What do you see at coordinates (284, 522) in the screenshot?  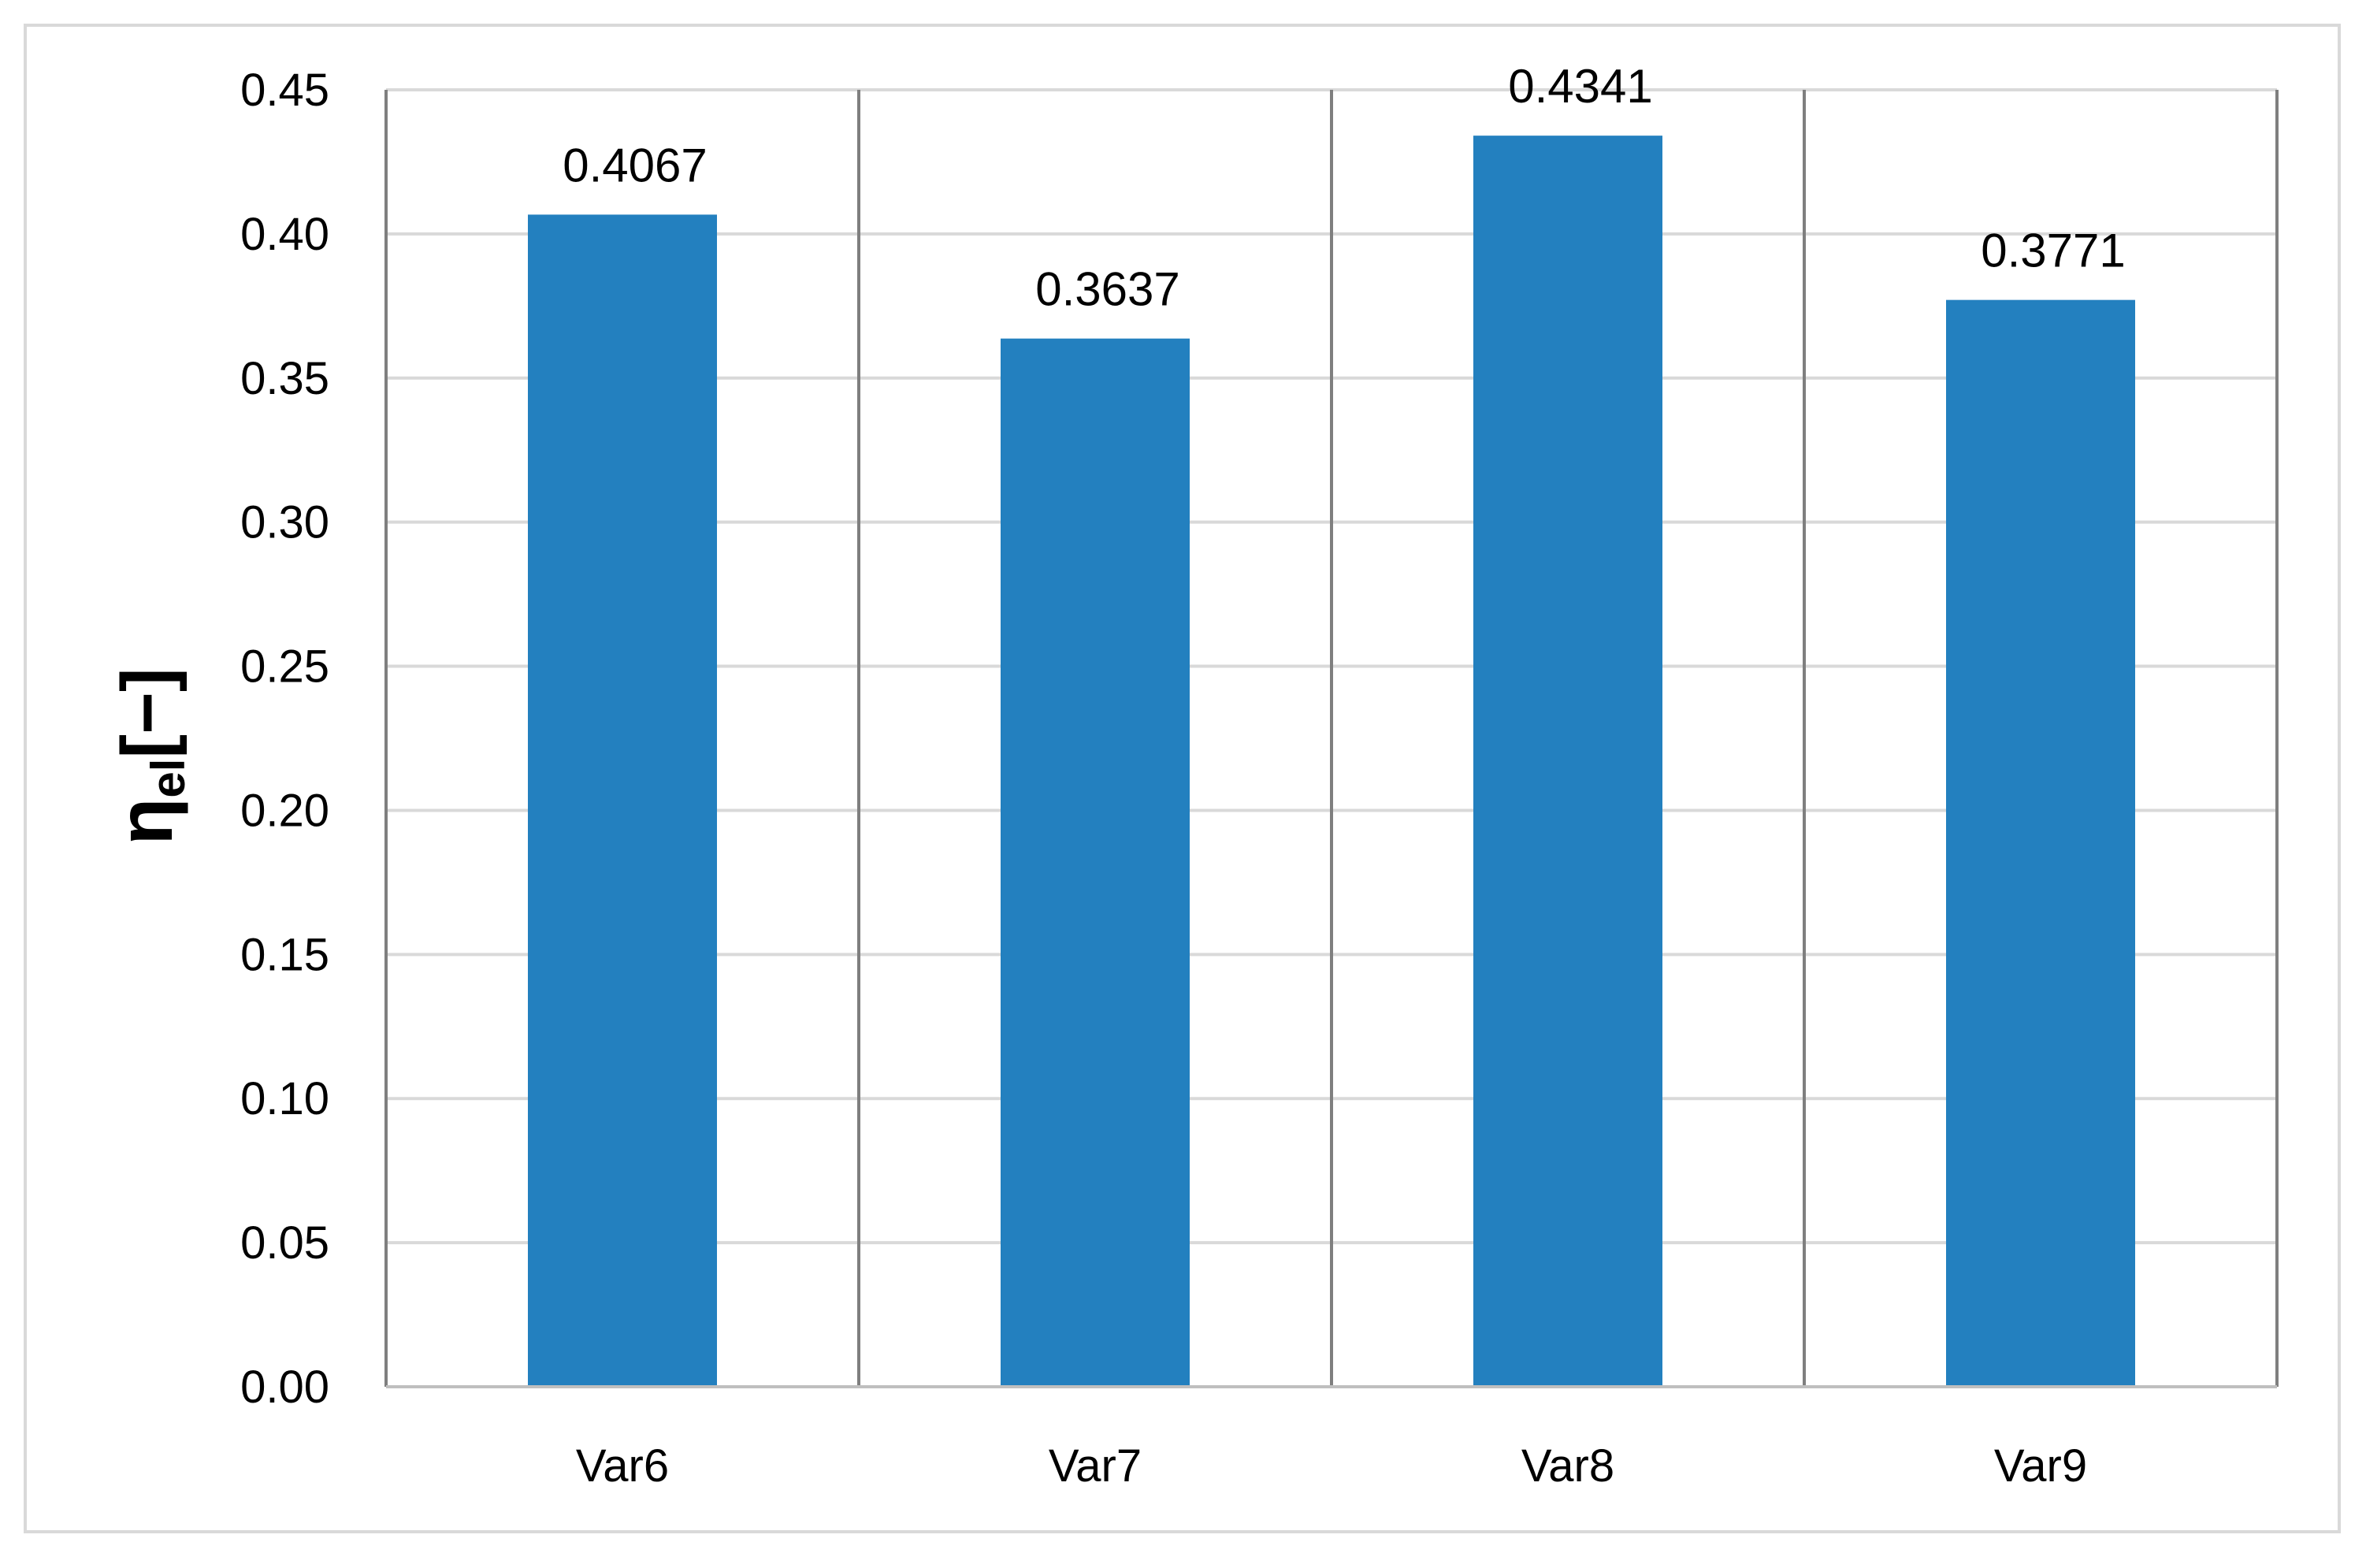 I see `y-tick-label: 0.30` at bounding box center [284, 522].